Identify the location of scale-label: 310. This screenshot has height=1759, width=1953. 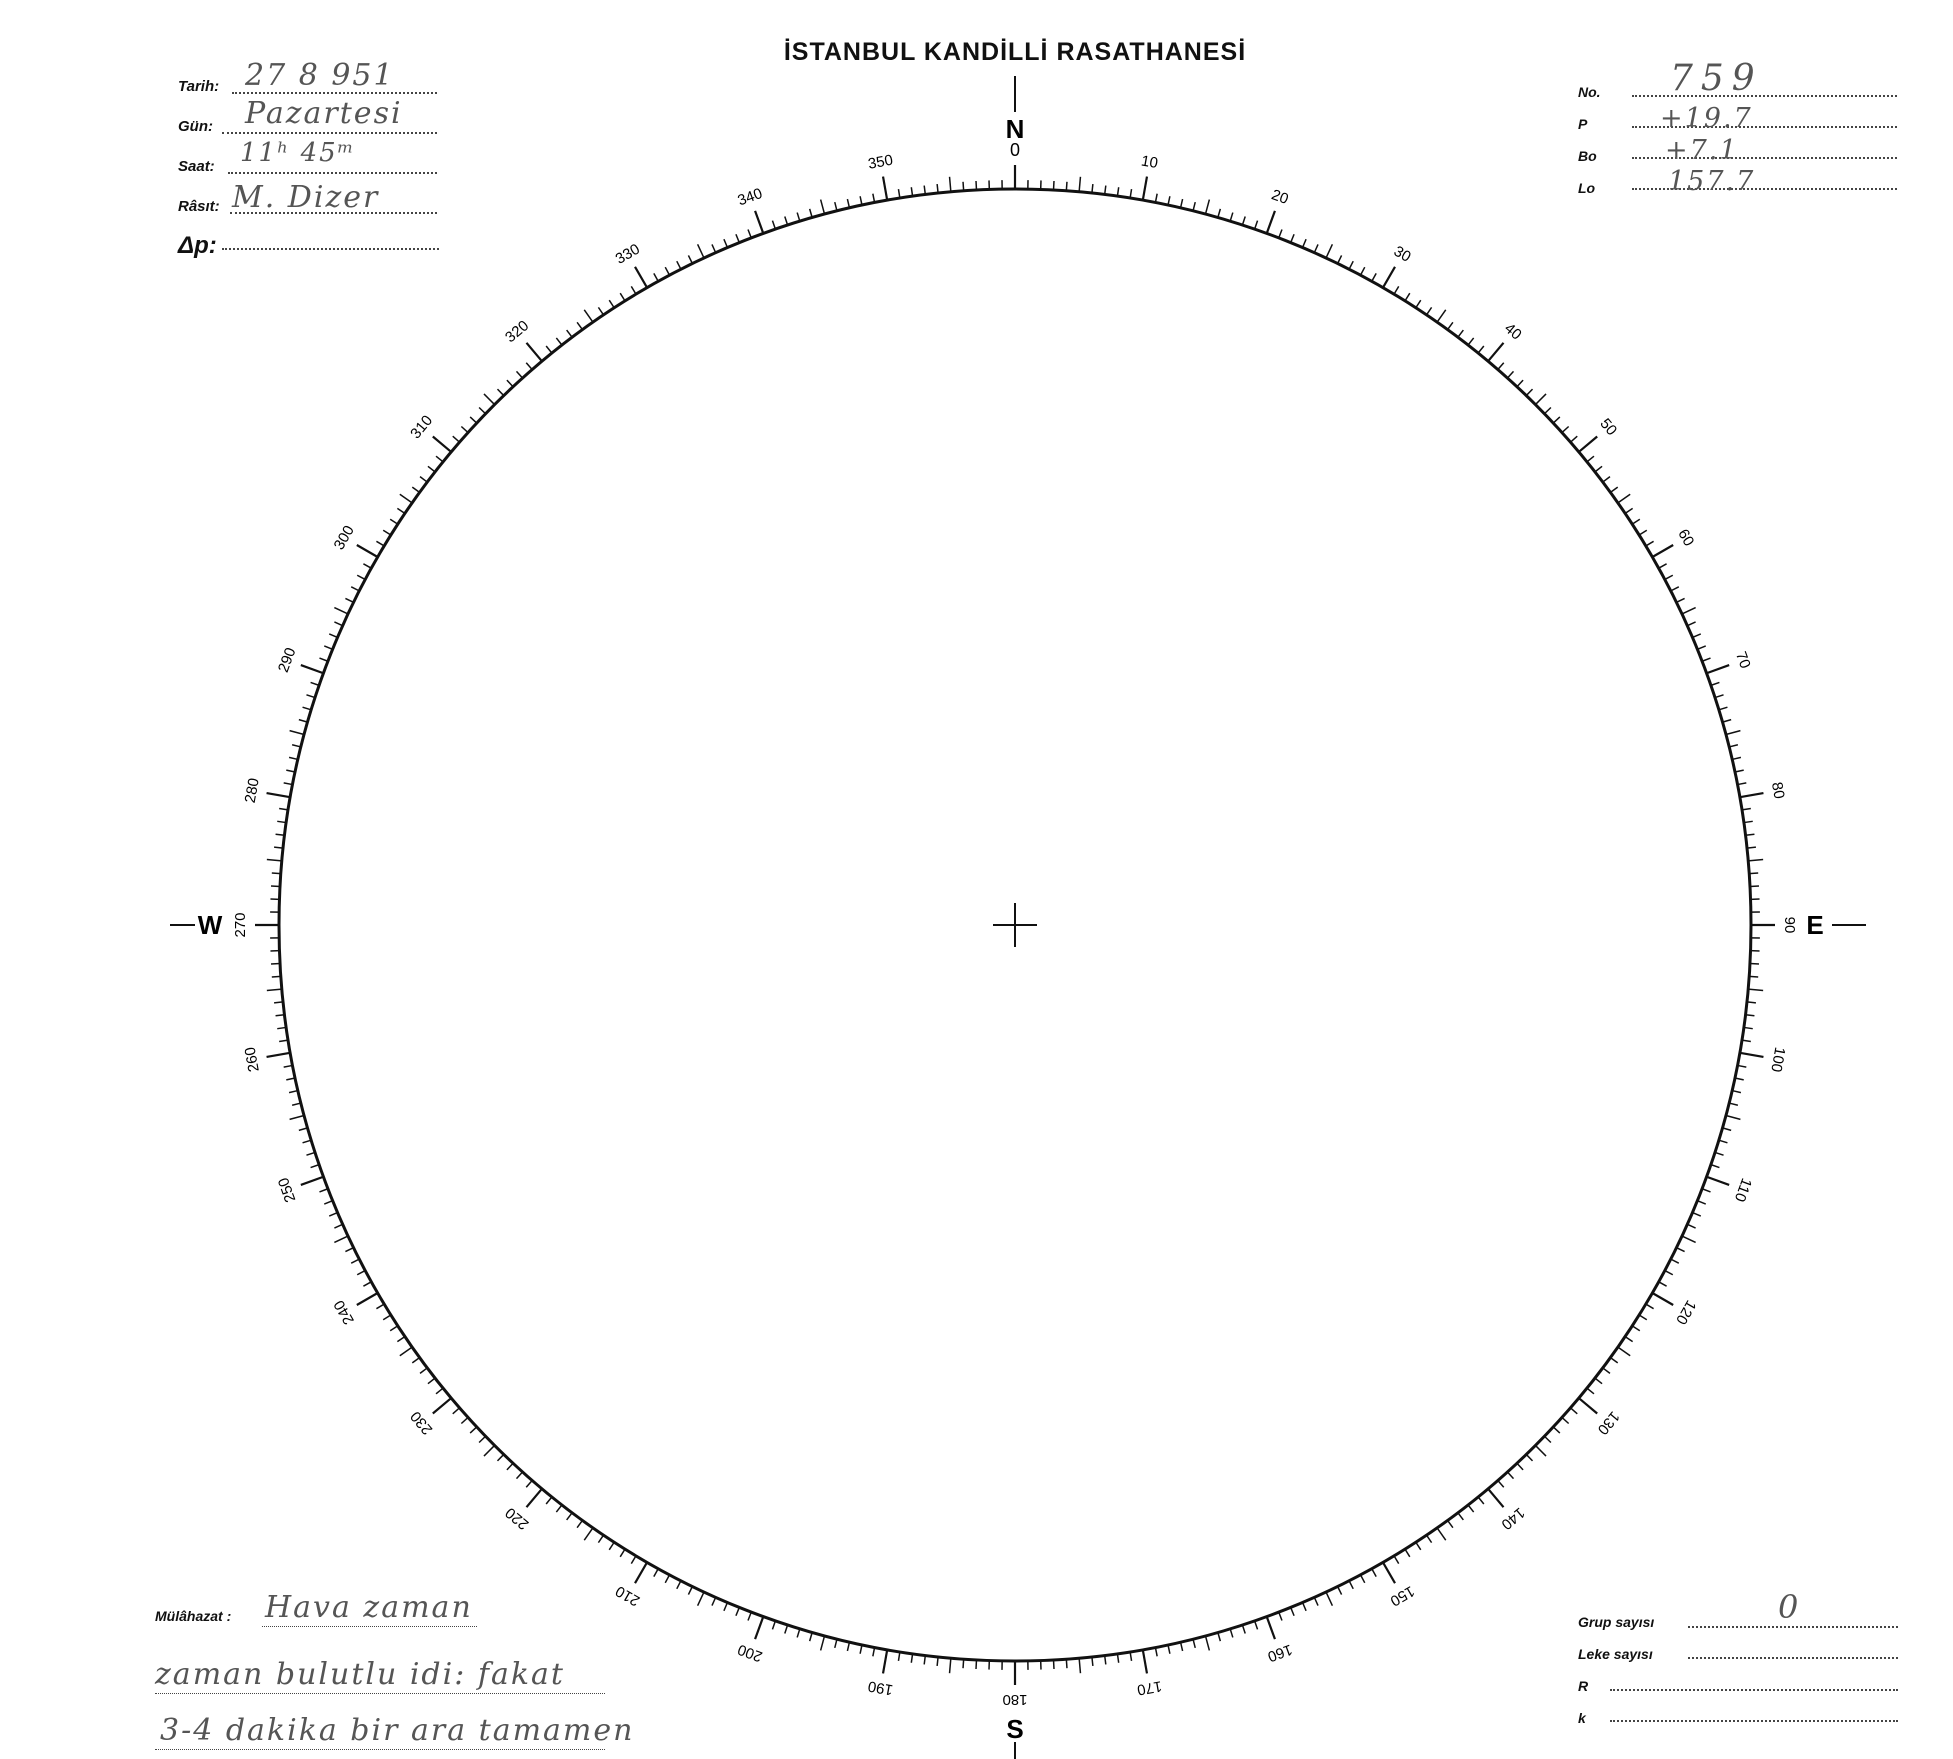
(421, 427).